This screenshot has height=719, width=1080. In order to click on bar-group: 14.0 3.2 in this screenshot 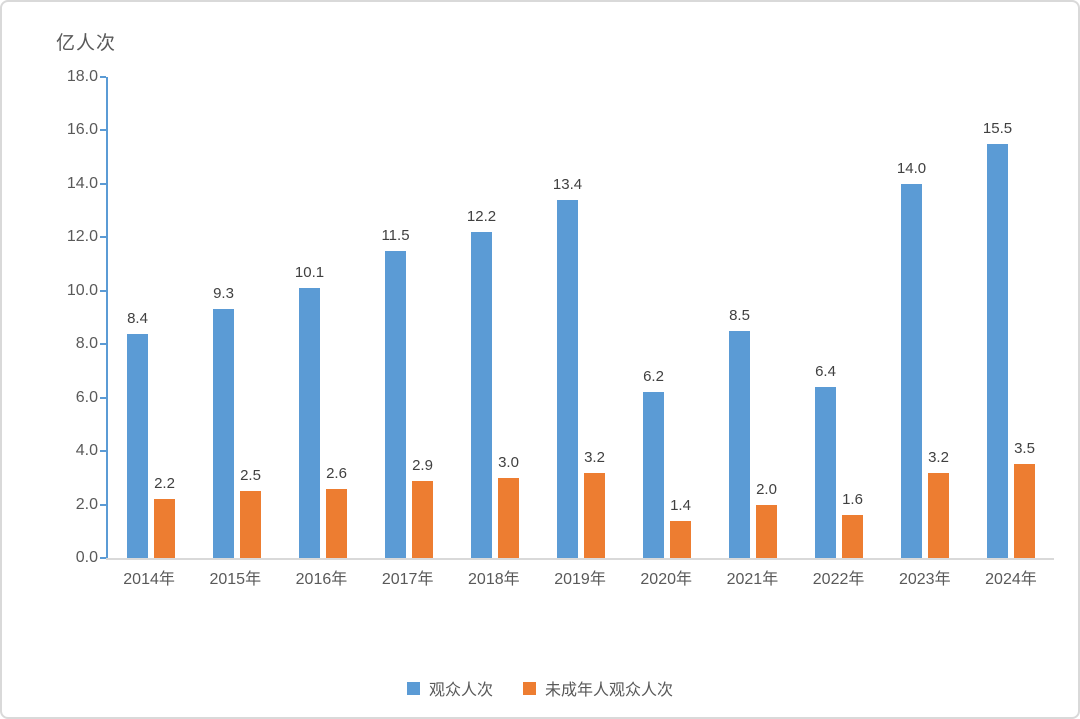, I will do `click(925, 317)`.